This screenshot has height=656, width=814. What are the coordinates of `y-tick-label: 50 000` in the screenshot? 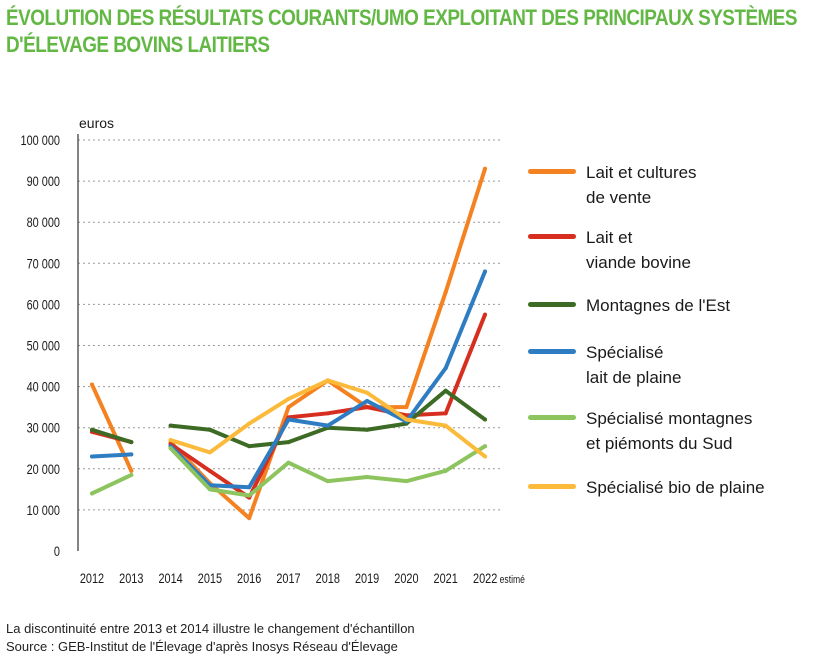 It's located at (43, 346).